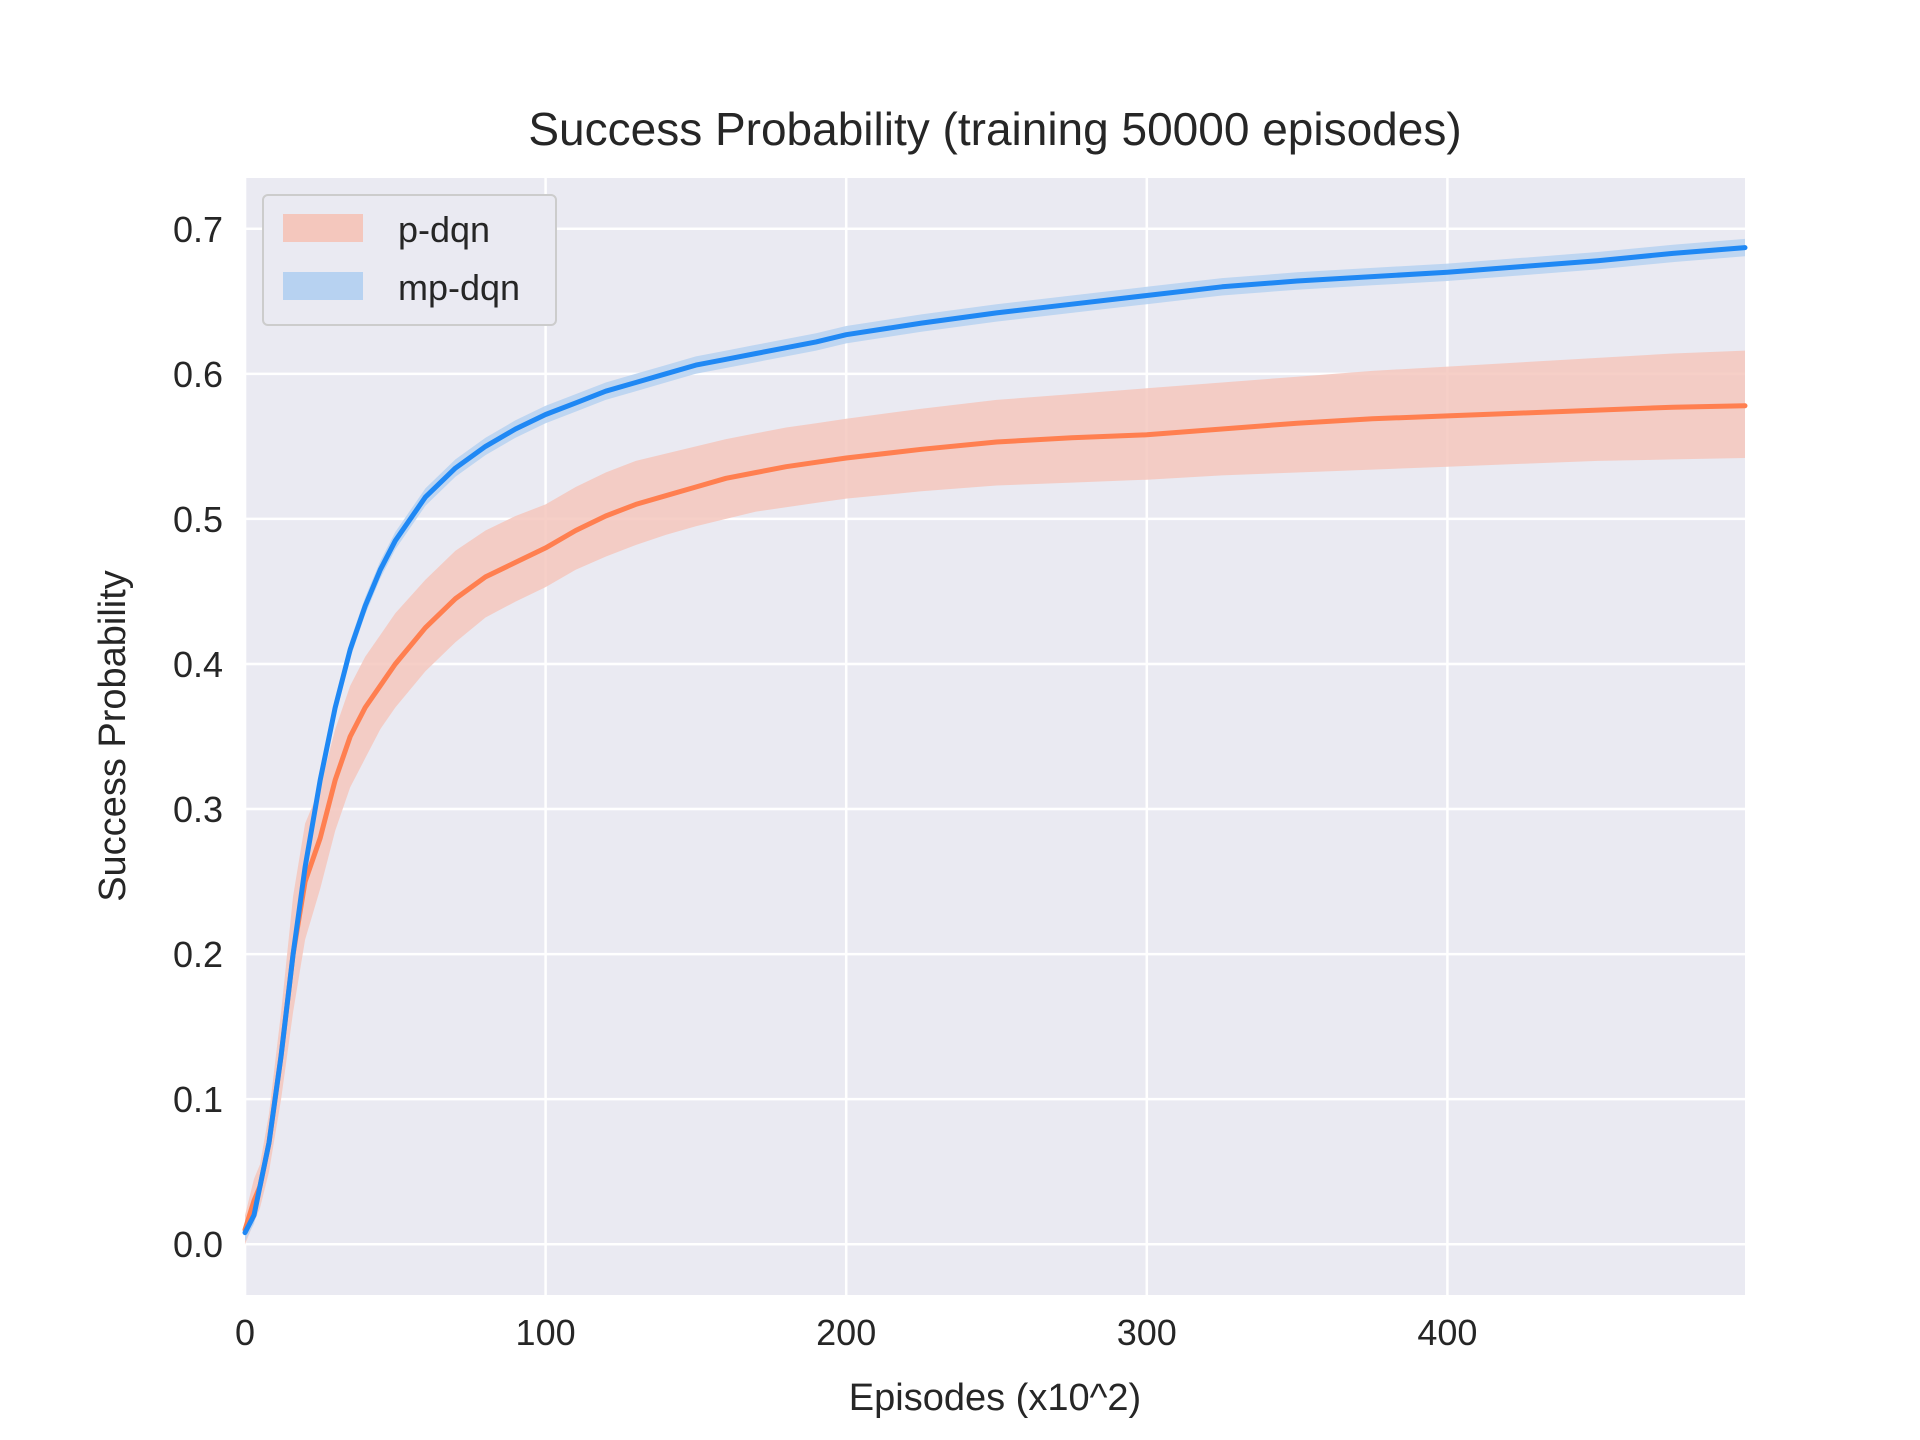 This screenshot has width=1920, height=1440. I want to click on y-axis-label: Success Probability, so click(113, 736).